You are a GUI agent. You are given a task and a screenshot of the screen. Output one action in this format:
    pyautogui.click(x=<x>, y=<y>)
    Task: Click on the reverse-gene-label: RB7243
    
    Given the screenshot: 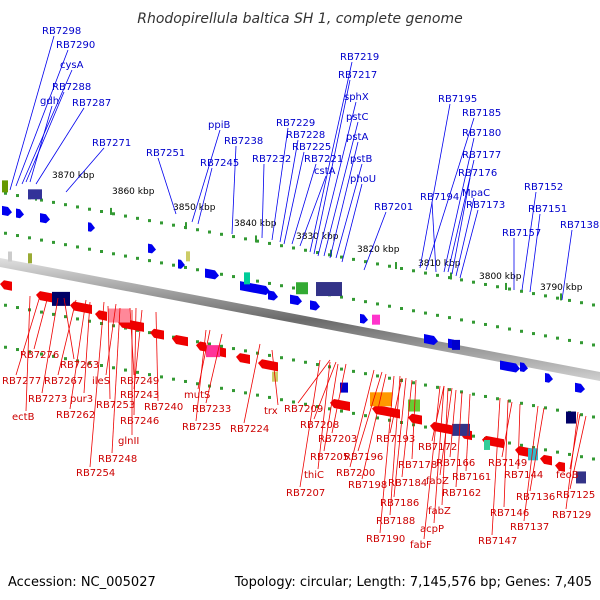 What is the action you would take?
    pyautogui.click(x=139, y=395)
    